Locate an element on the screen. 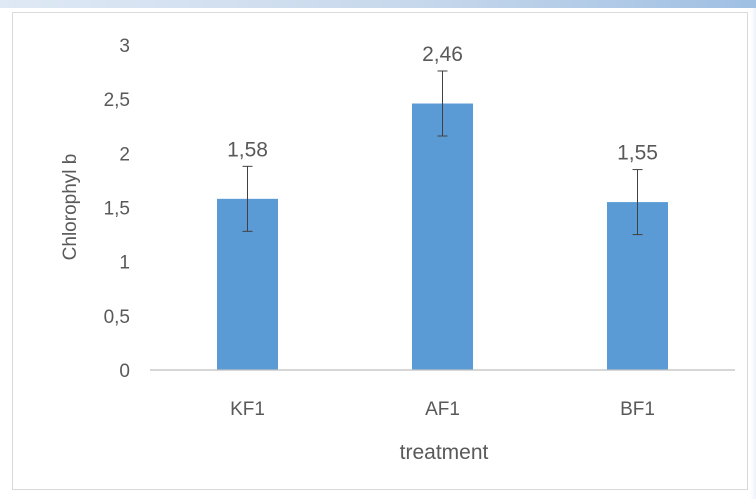 This screenshot has height=499, width=756. y-tick-label: 1,5 is located at coordinates (117, 209).